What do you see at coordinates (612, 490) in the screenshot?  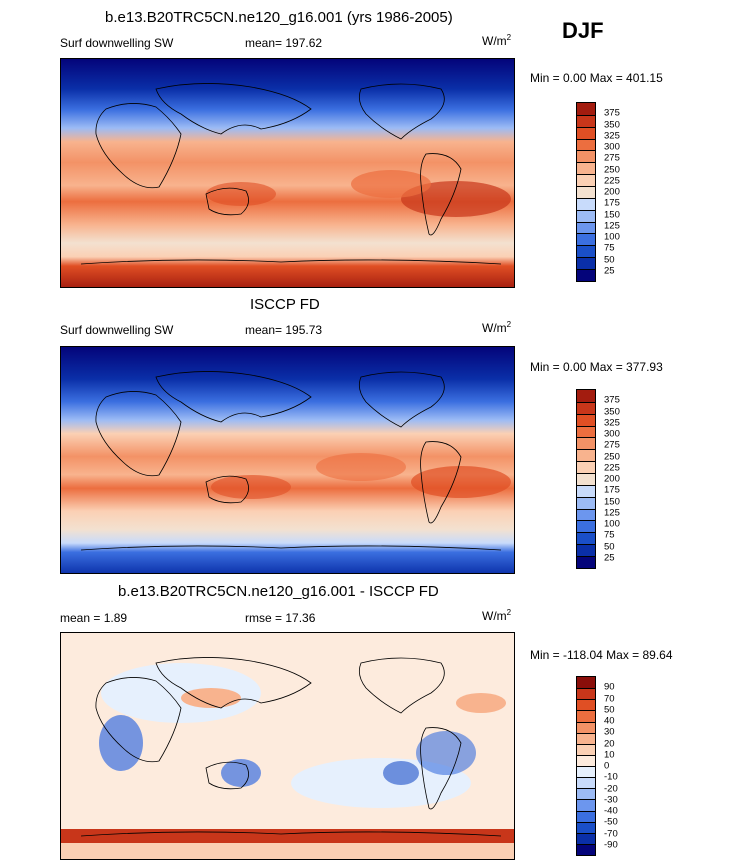 I see `colorbar-tick-label: 175` at bounding box center [612, 490].